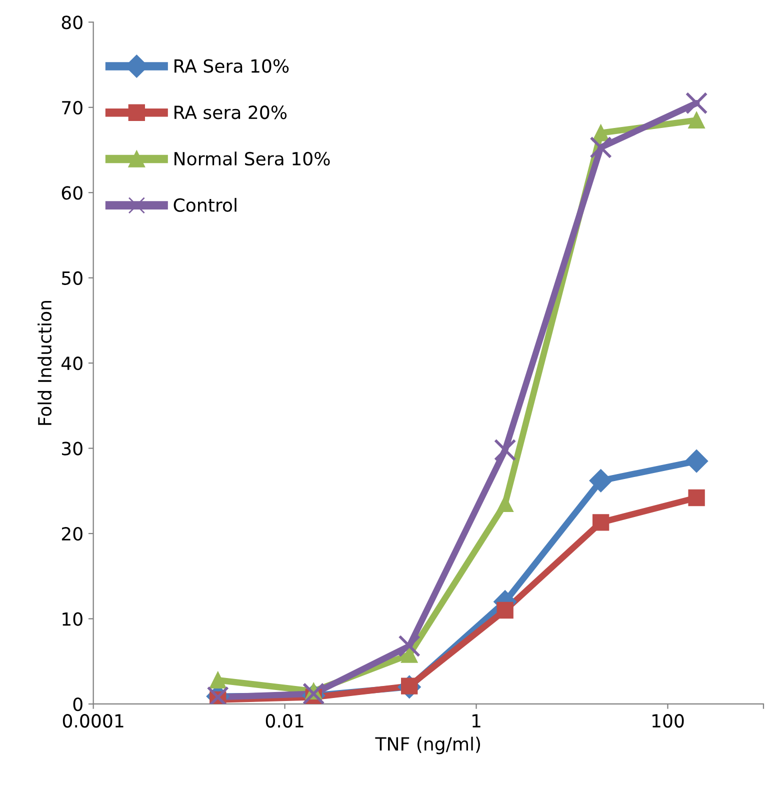 This screenshot has height=791, width=765. Describe the element at coordinates (72, 619) in the screenshot. I see `y-tick-label: 10` at that location.